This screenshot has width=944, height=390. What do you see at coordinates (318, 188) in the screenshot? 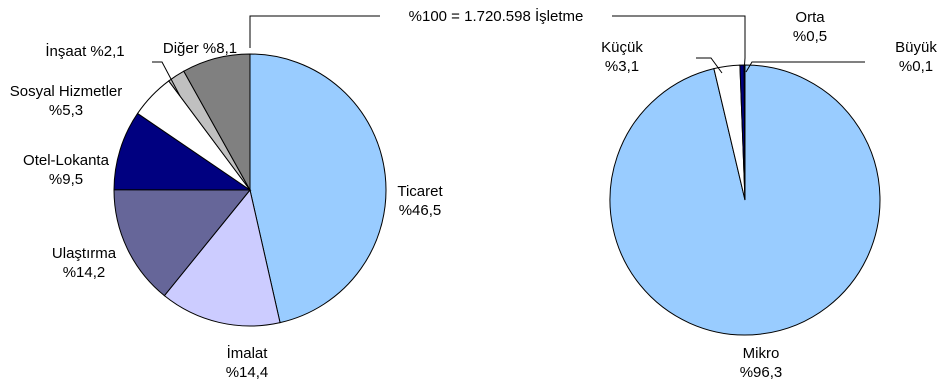
I see `pie-slice-ticaret` at bounding box center [318, 188].